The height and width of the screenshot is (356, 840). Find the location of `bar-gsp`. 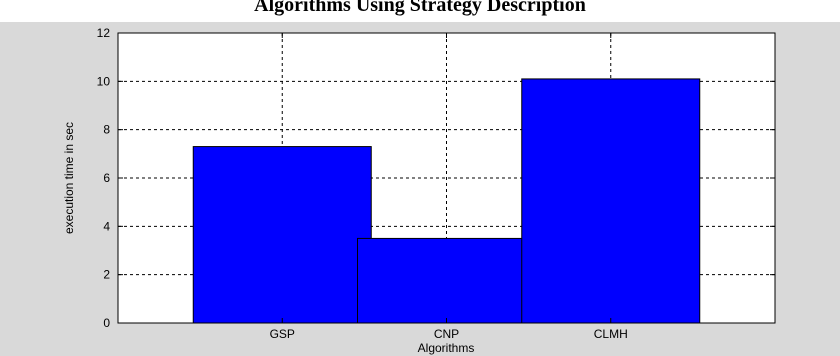

bar-gsp is located at coordinates (282, 235).